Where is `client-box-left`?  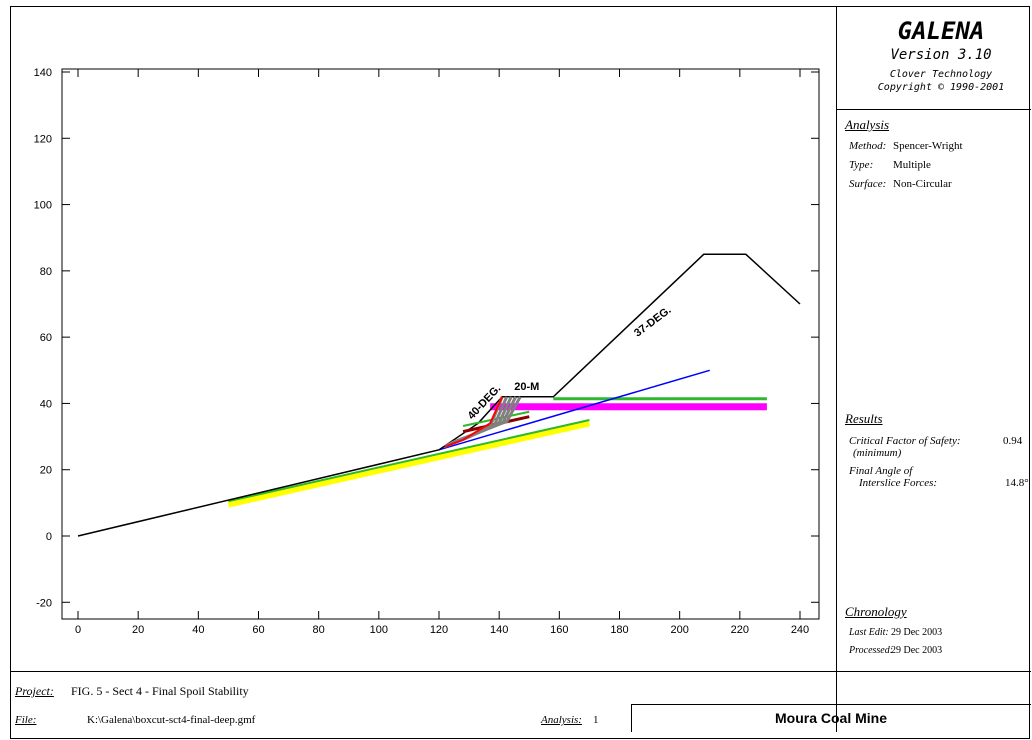 client-box-left is located at coordinates (631, 718).